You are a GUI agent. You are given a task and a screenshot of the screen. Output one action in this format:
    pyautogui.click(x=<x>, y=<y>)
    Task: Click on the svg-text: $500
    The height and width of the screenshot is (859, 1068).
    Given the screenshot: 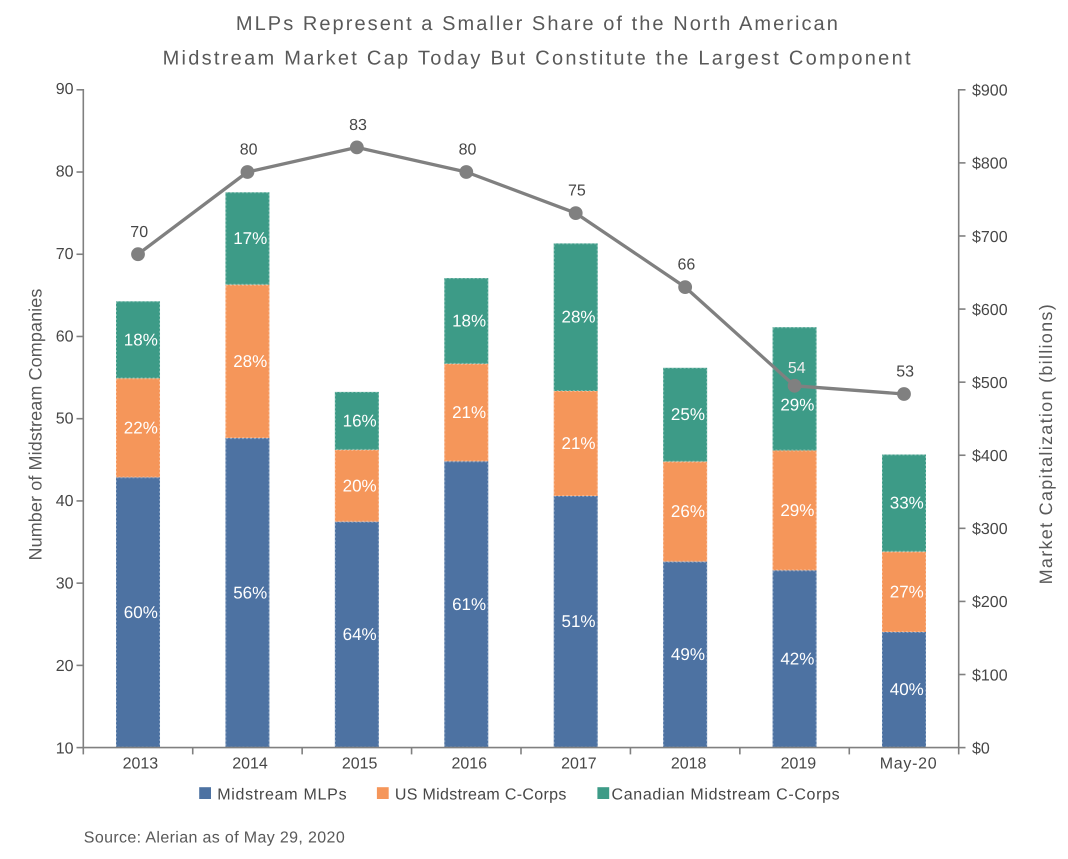 What is the action you would take?
    pyautogui.click(x=990, y=383)
    